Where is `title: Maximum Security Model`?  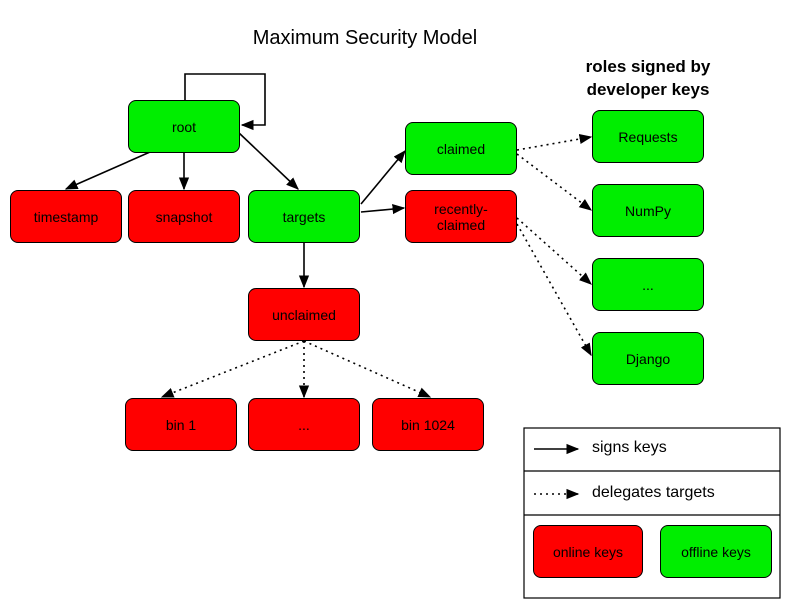 title: Maximum Security Model is located at coordinates (365, 38).